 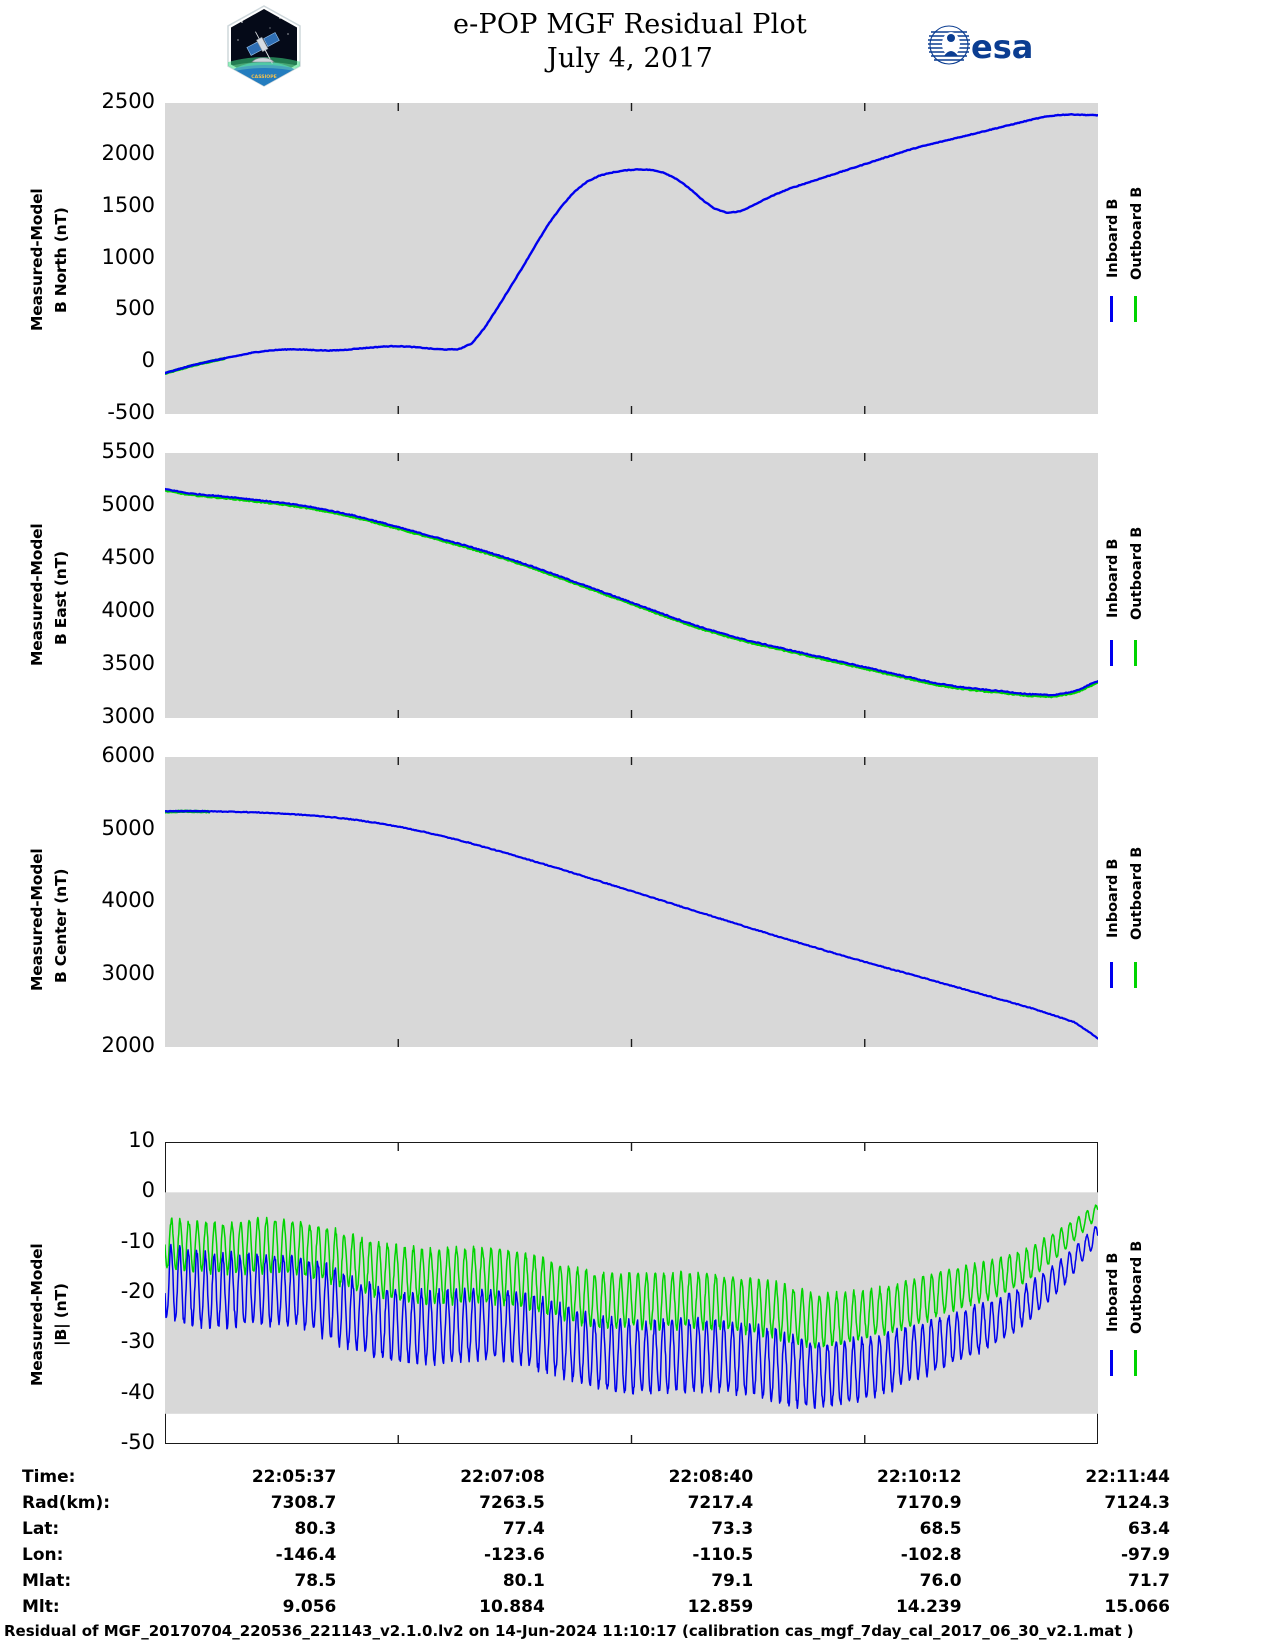 What do you see at coordinates (134, 308) in the screenshot?
I see `y-tick-label: 500` at bounding box center [134, 308].